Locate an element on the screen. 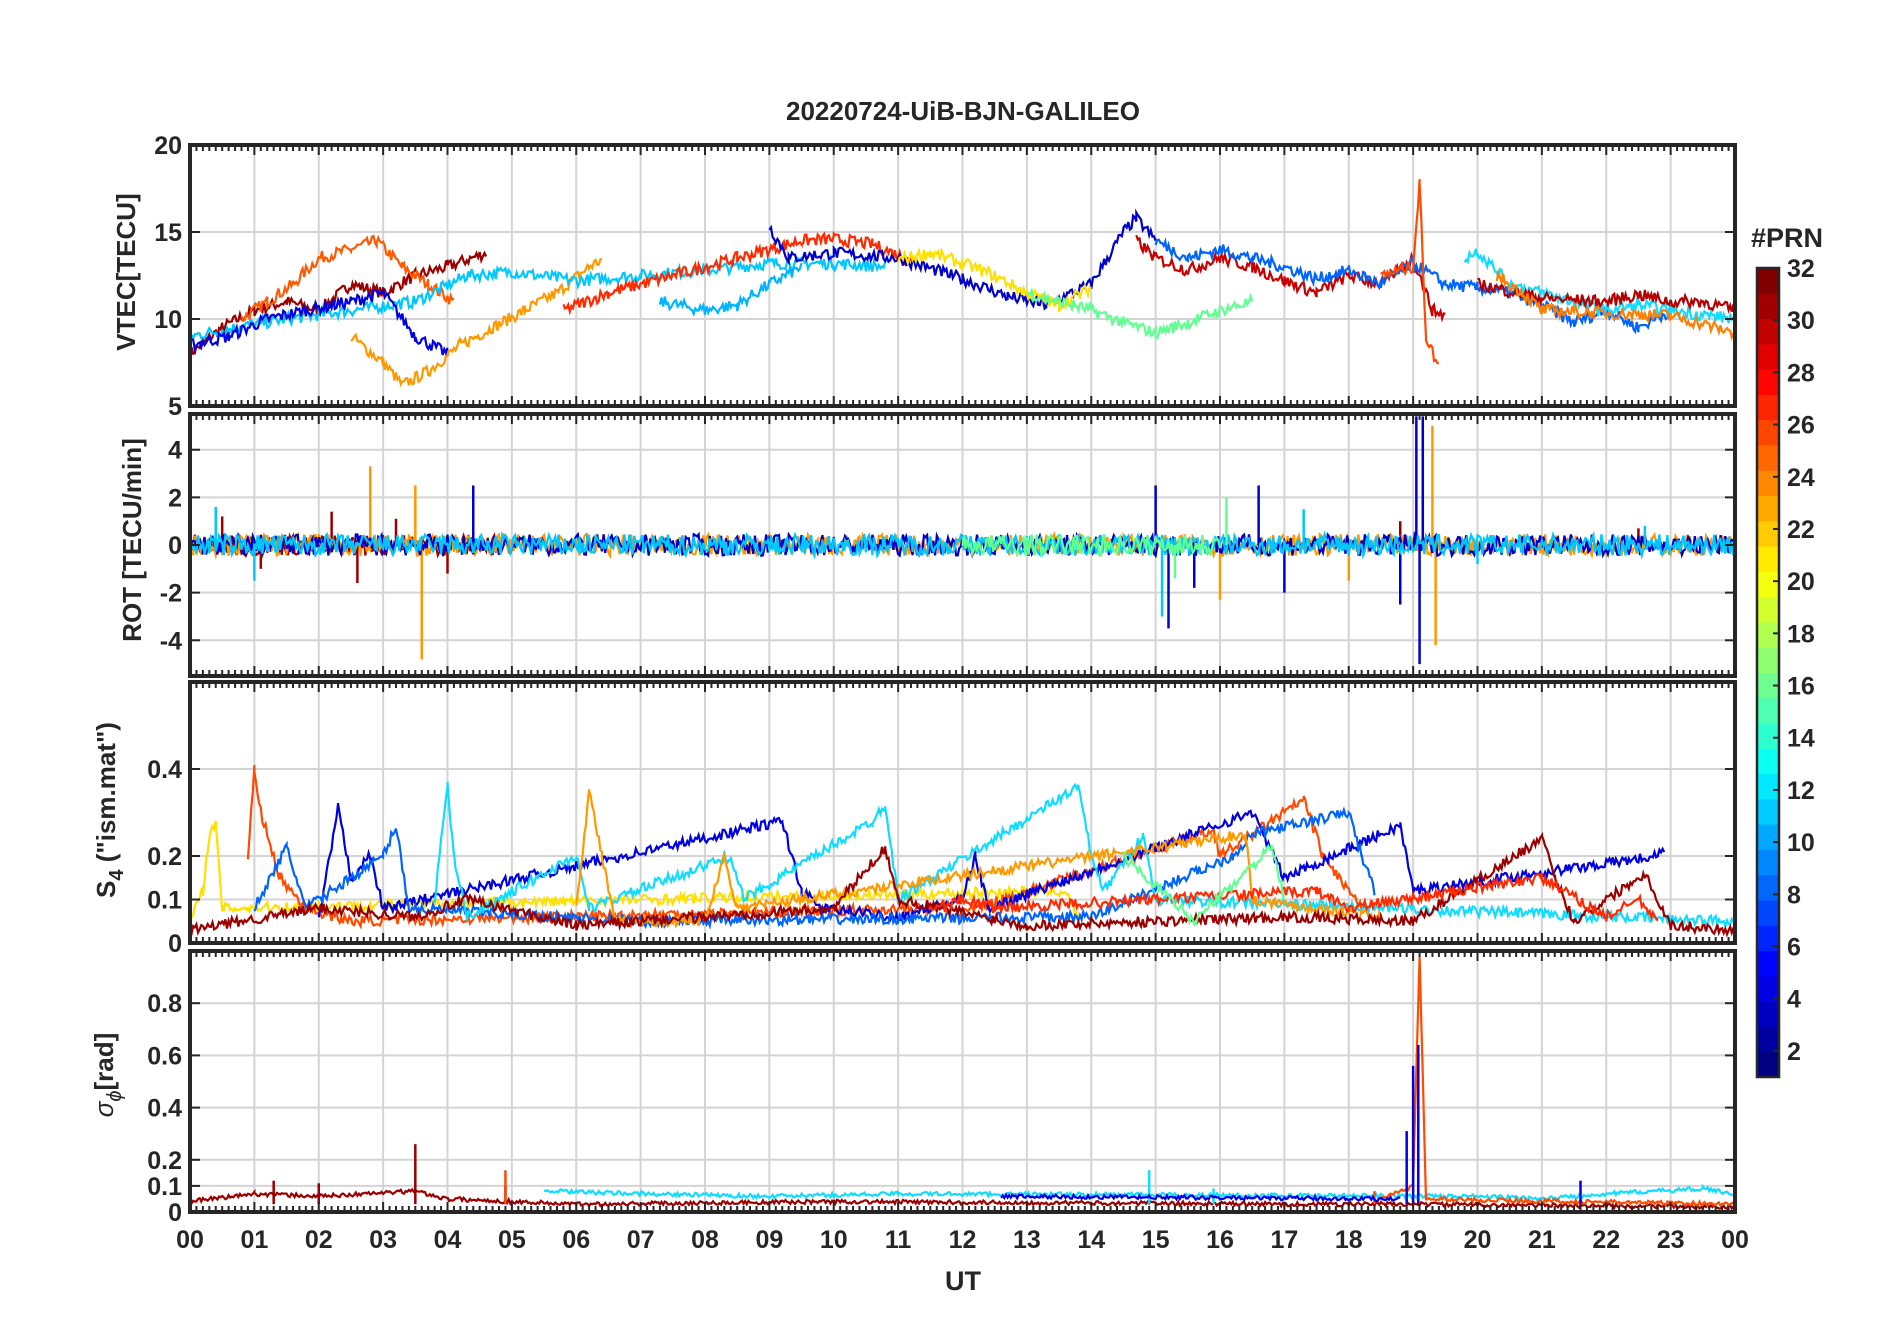 The width and height of the screenshot is (1902, 1330). colorbar-tick-label: 6 is located at coordinates (1794, 948).